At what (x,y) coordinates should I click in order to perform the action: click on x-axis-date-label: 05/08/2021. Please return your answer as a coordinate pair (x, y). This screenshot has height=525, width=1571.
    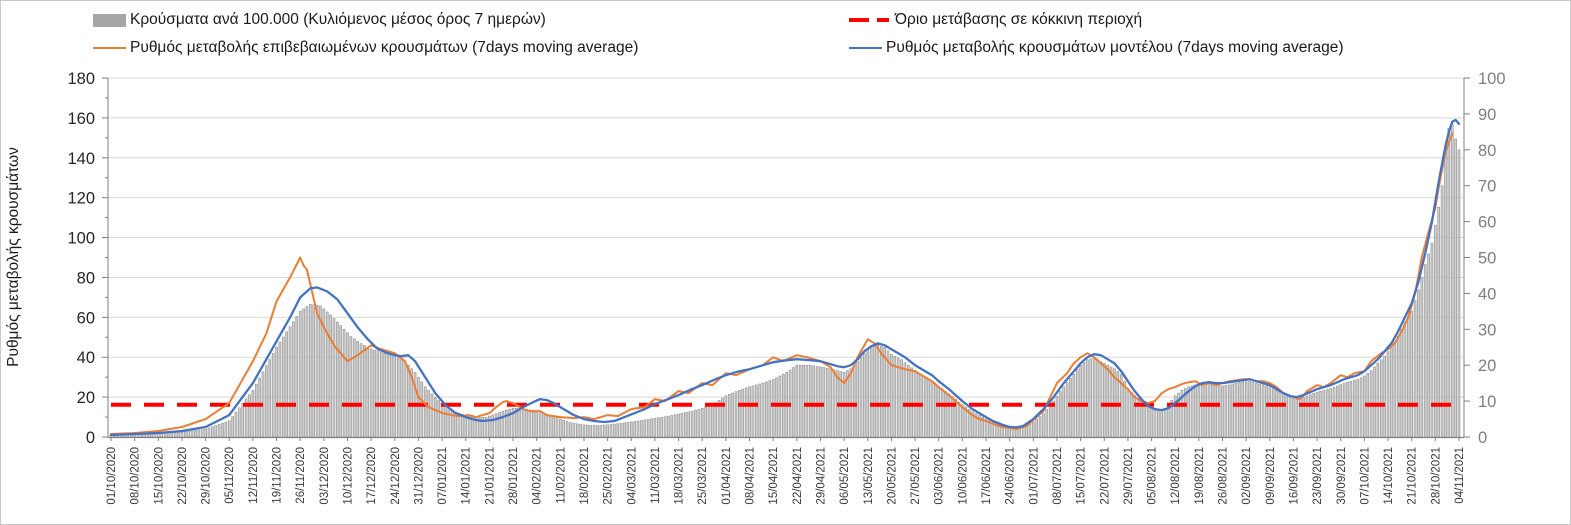
    Looking at the image, I should click on (1153, 476).